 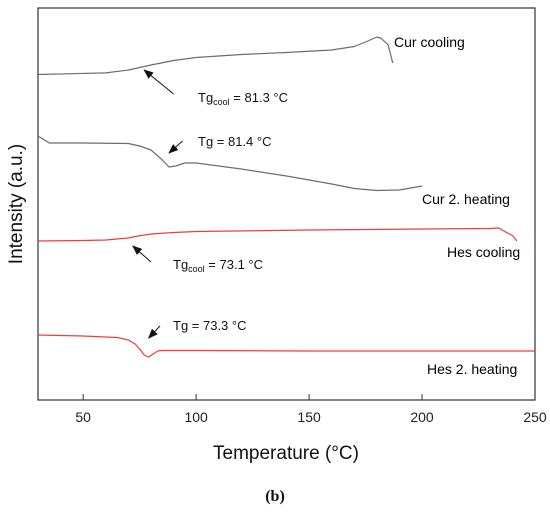 What do you see at coordinates (243, 98) in the screenshot?
I see `annotation-tg-cool-cur: Tgcool = 81.3 °C` at bounding box center [243, 98].